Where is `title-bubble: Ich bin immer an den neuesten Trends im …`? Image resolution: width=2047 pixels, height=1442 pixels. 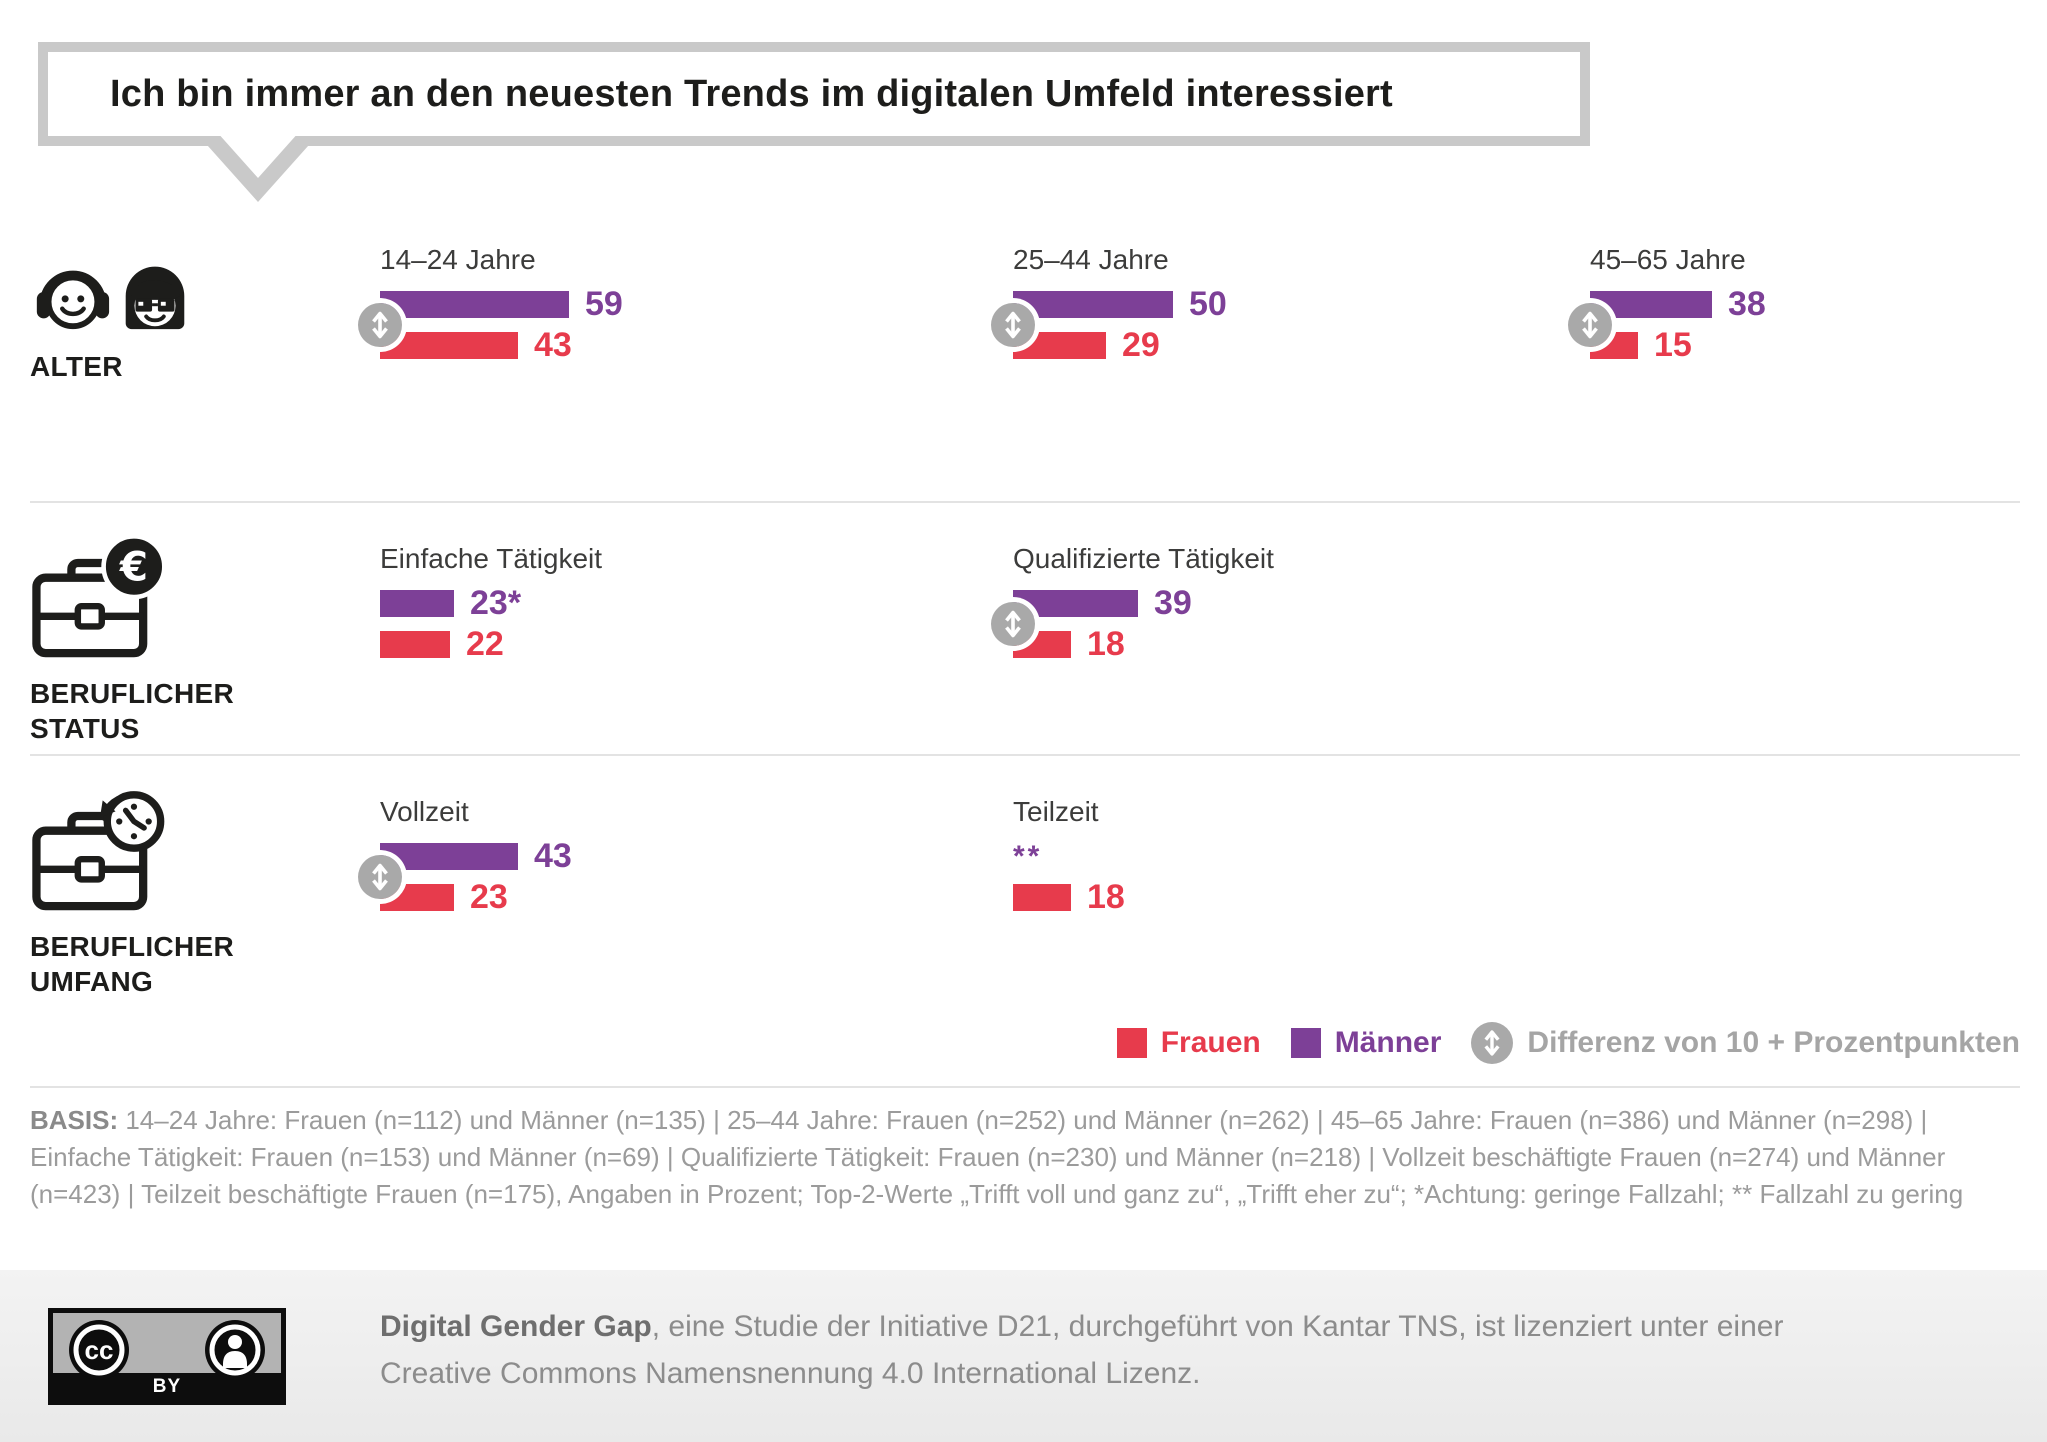 title-bubble: Ich bin immer an den neuesten Trends im … is located at coordinates (814, 122).